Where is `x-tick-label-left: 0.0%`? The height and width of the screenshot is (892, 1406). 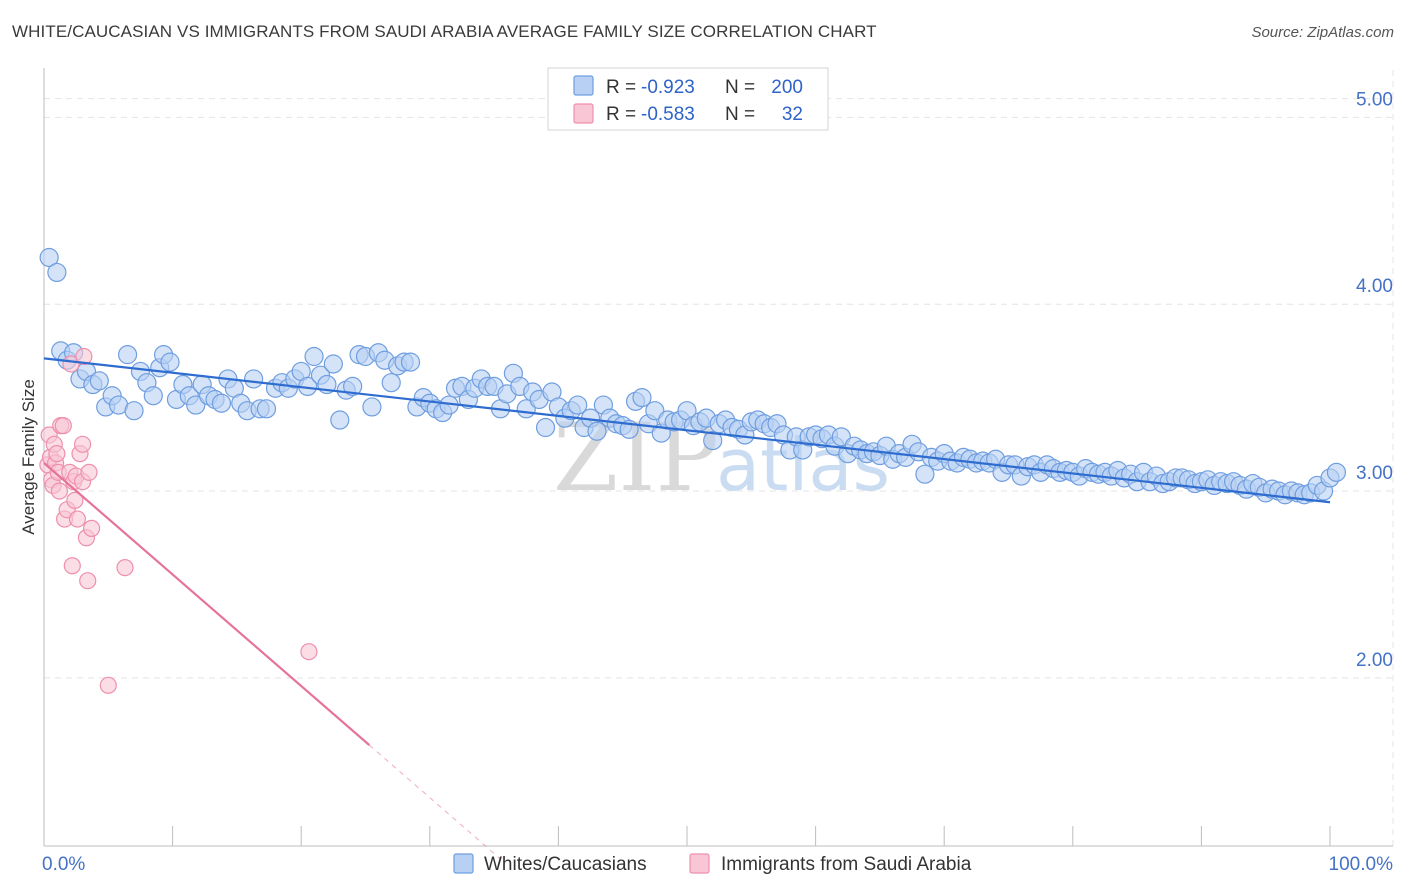
x-tick-label-left: 0.0% is located at coordinates (63, 864).